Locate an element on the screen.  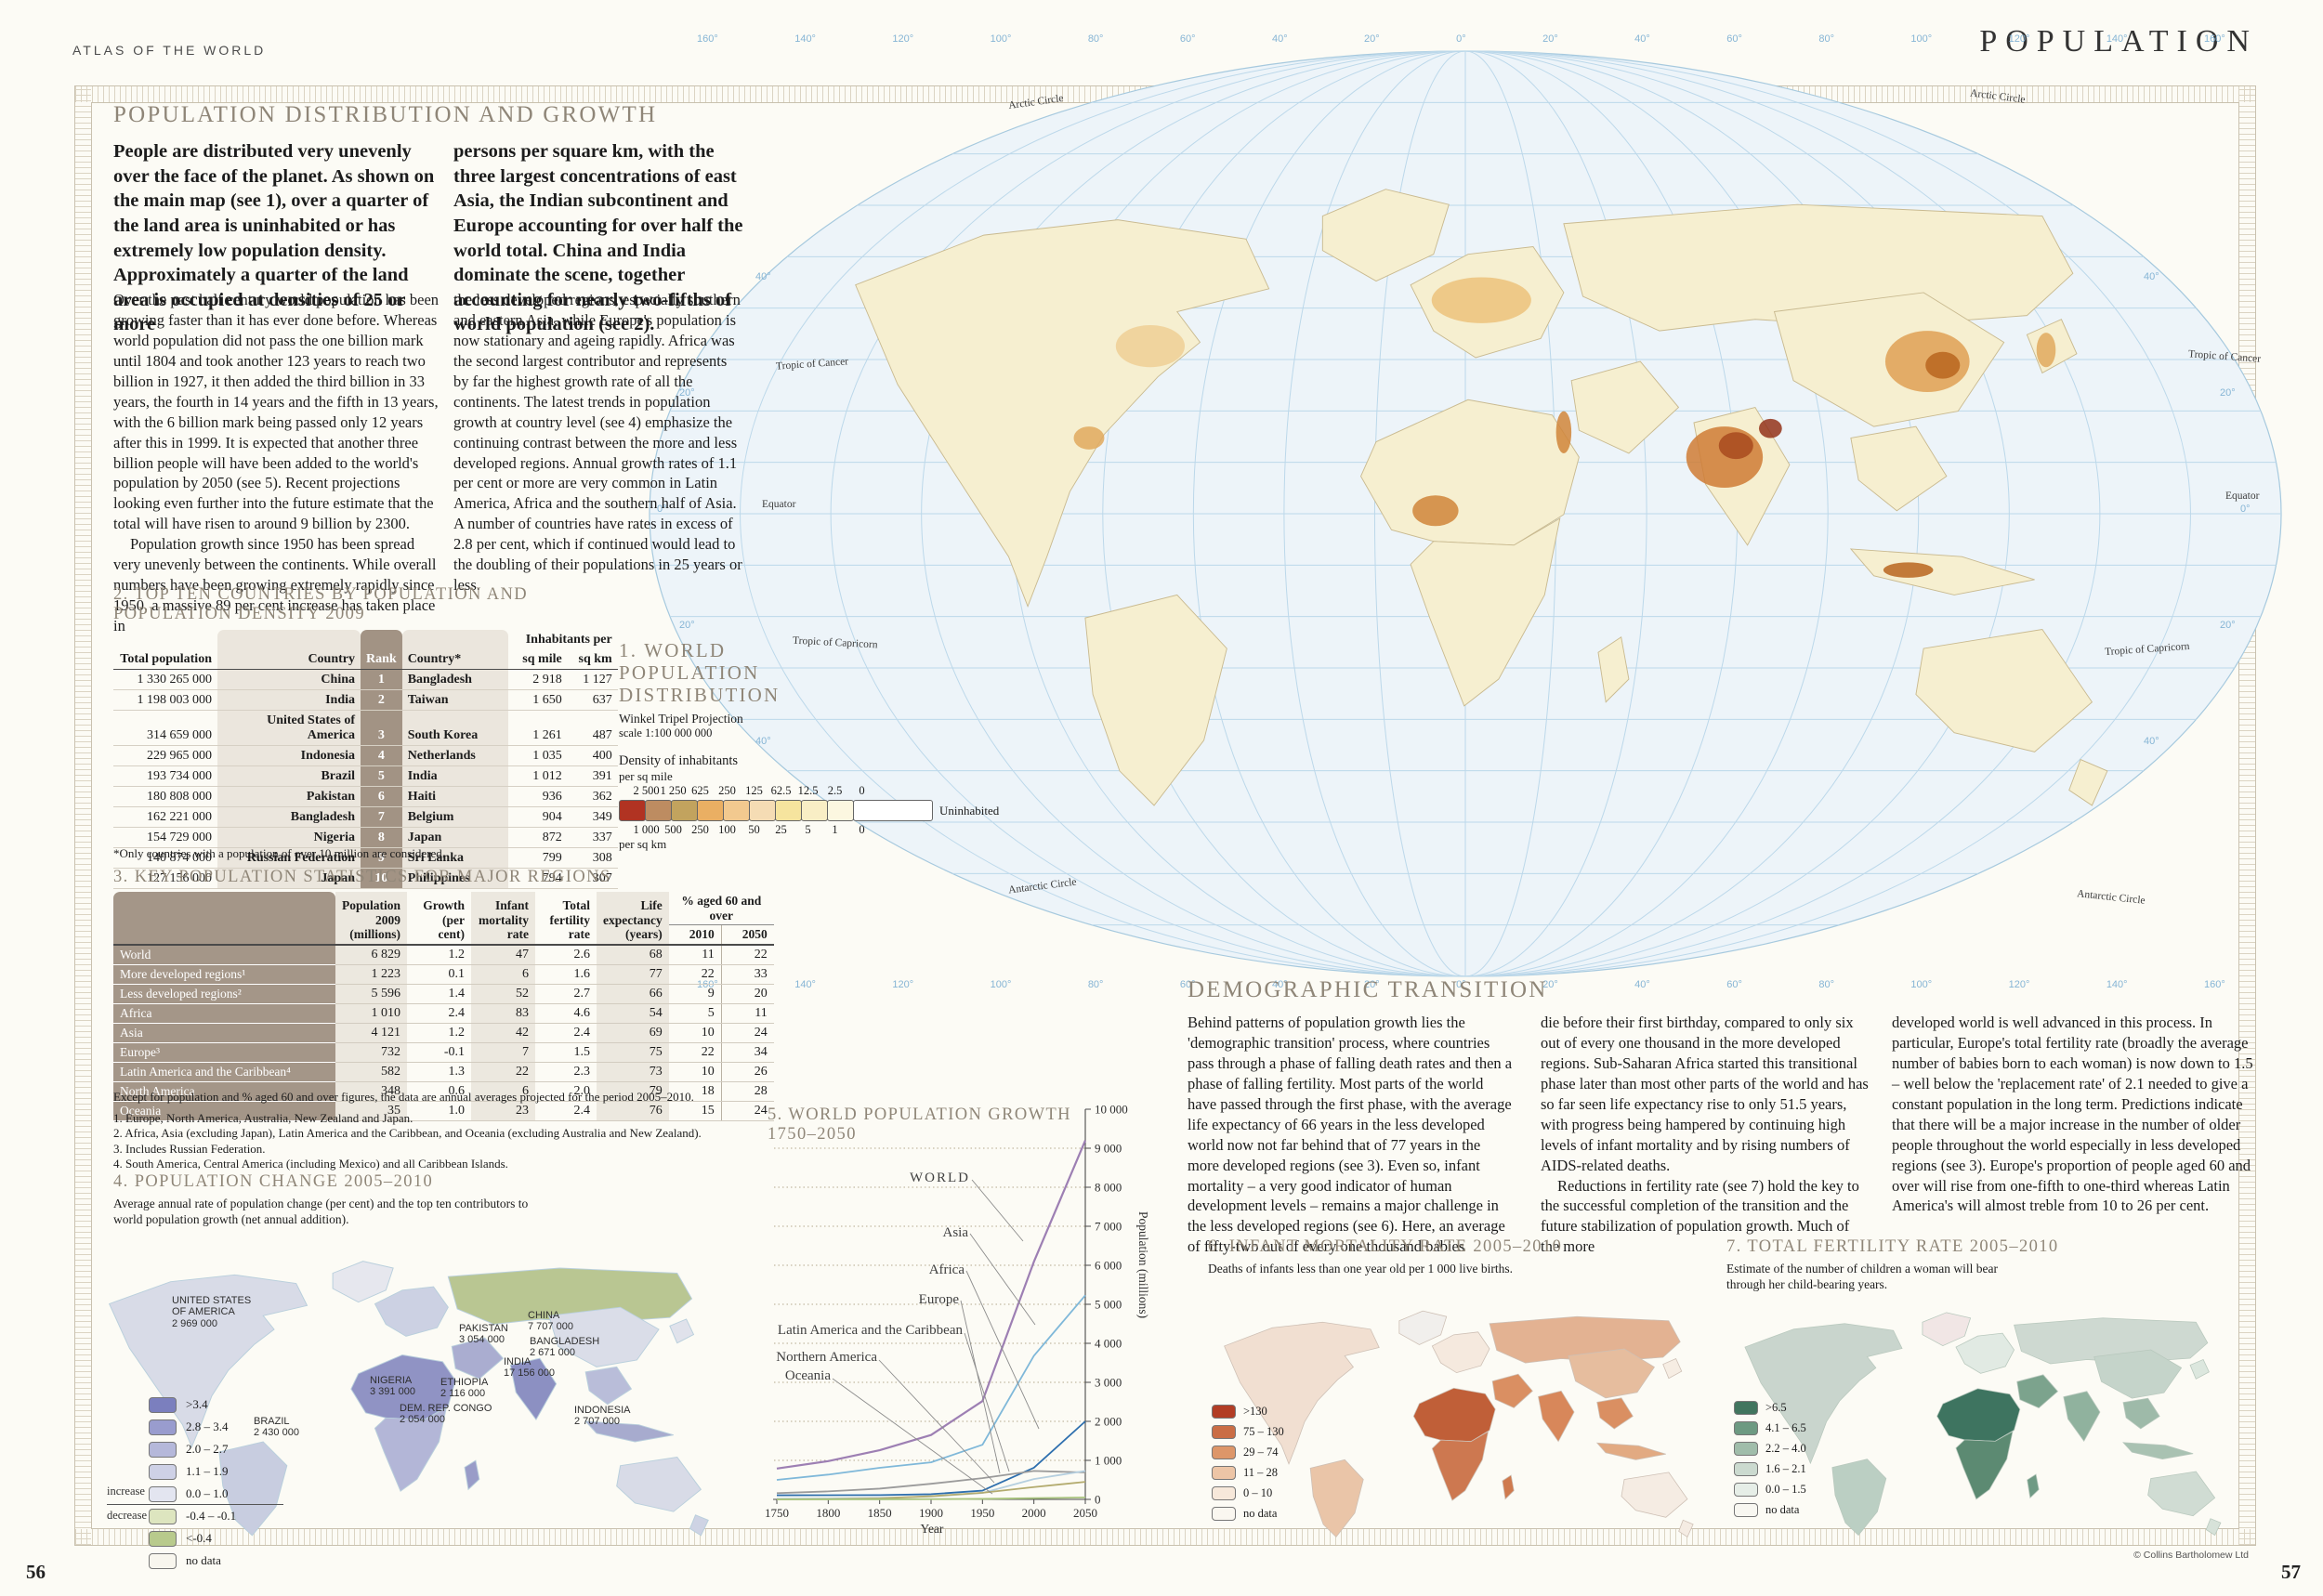
svg-text: 2000 is located at coordinates (1034, 1513).